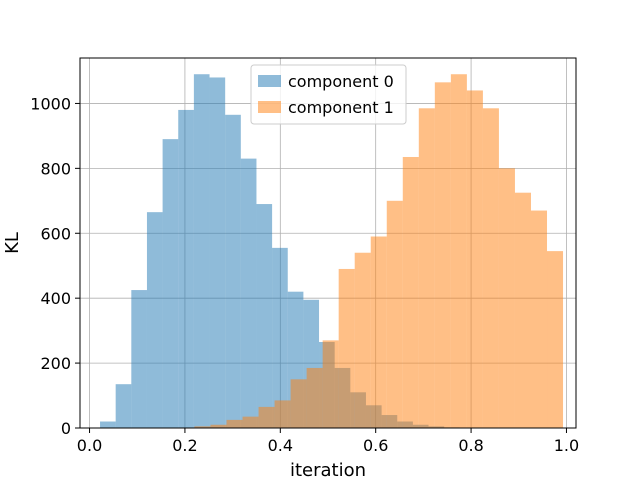  What do you see at coordinates (66, 428) in the screenshot?
I see `y-tick-label-0: 0` at bounding box center [66, 428].